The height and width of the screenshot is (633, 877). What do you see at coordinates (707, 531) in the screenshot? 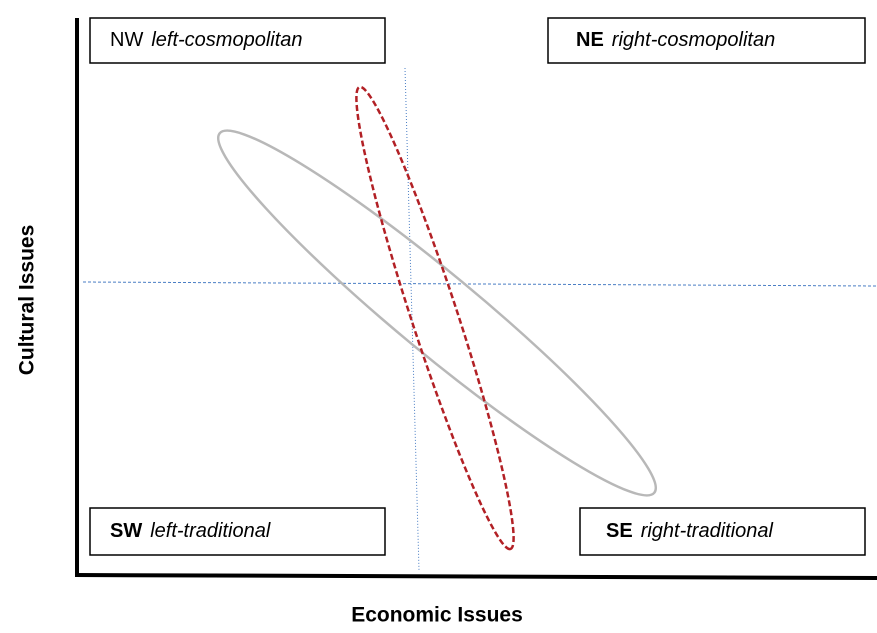
I see `label-part: right-traditional` at bounding box center [707, 531].